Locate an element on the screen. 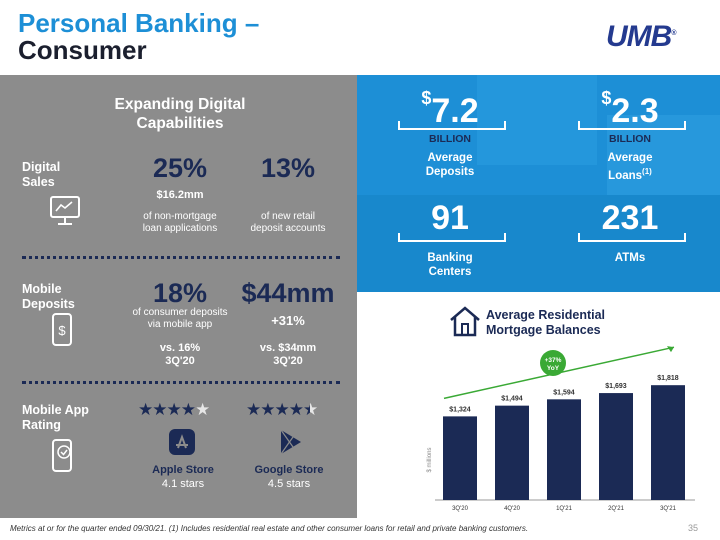  digital-sales-label: Digital Sales is located at coordinates (41, 174).